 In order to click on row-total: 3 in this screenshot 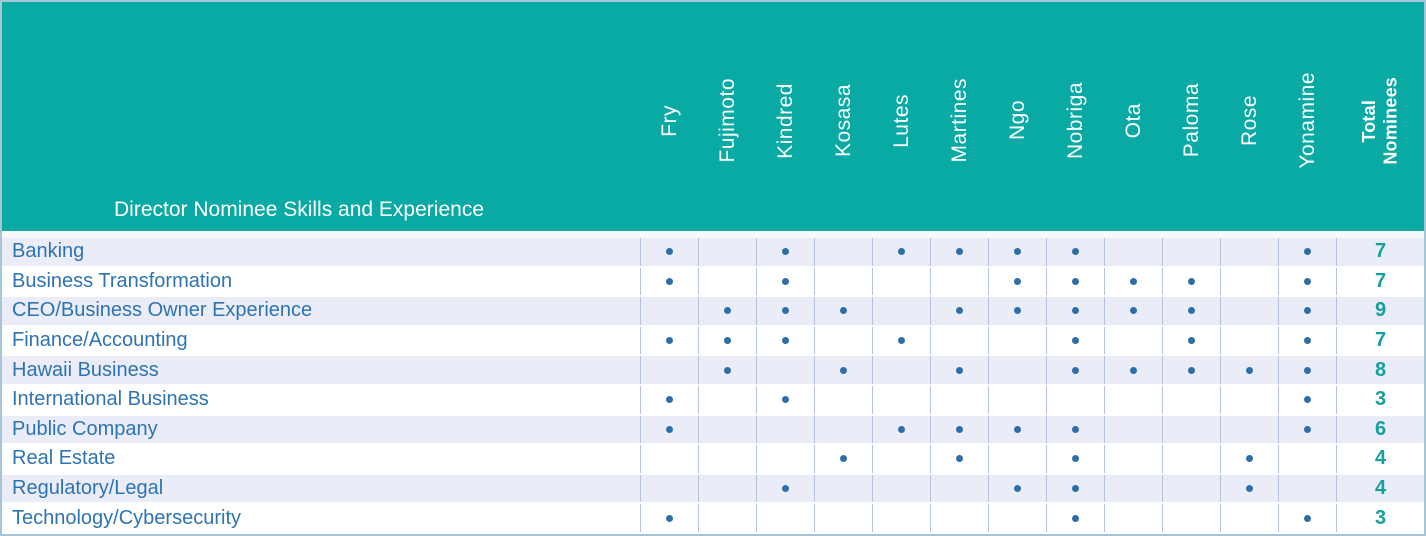, I will do `click(1380, 517)`.